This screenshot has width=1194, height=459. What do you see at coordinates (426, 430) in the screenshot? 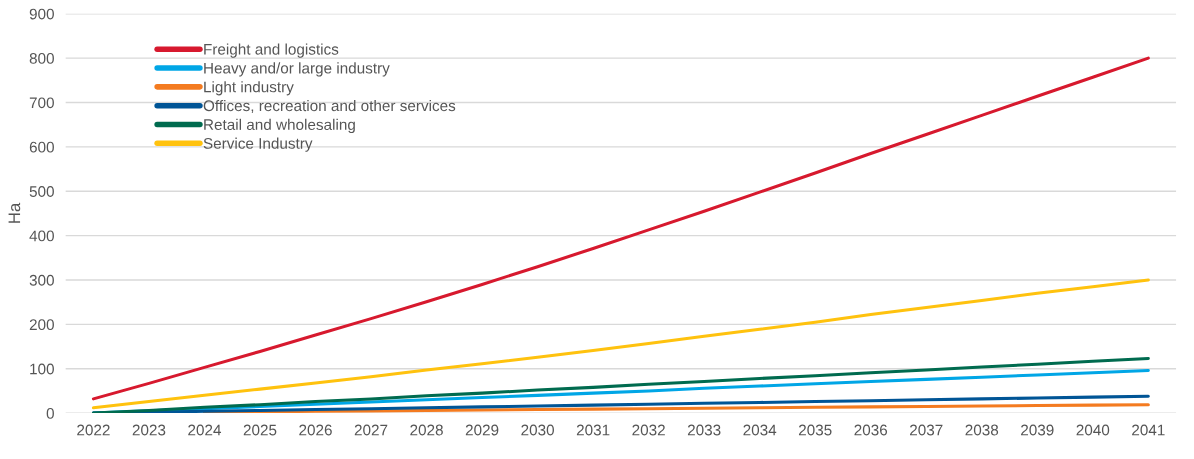
I see `x-tick-label: 2028` at bounding box center [426, 430].